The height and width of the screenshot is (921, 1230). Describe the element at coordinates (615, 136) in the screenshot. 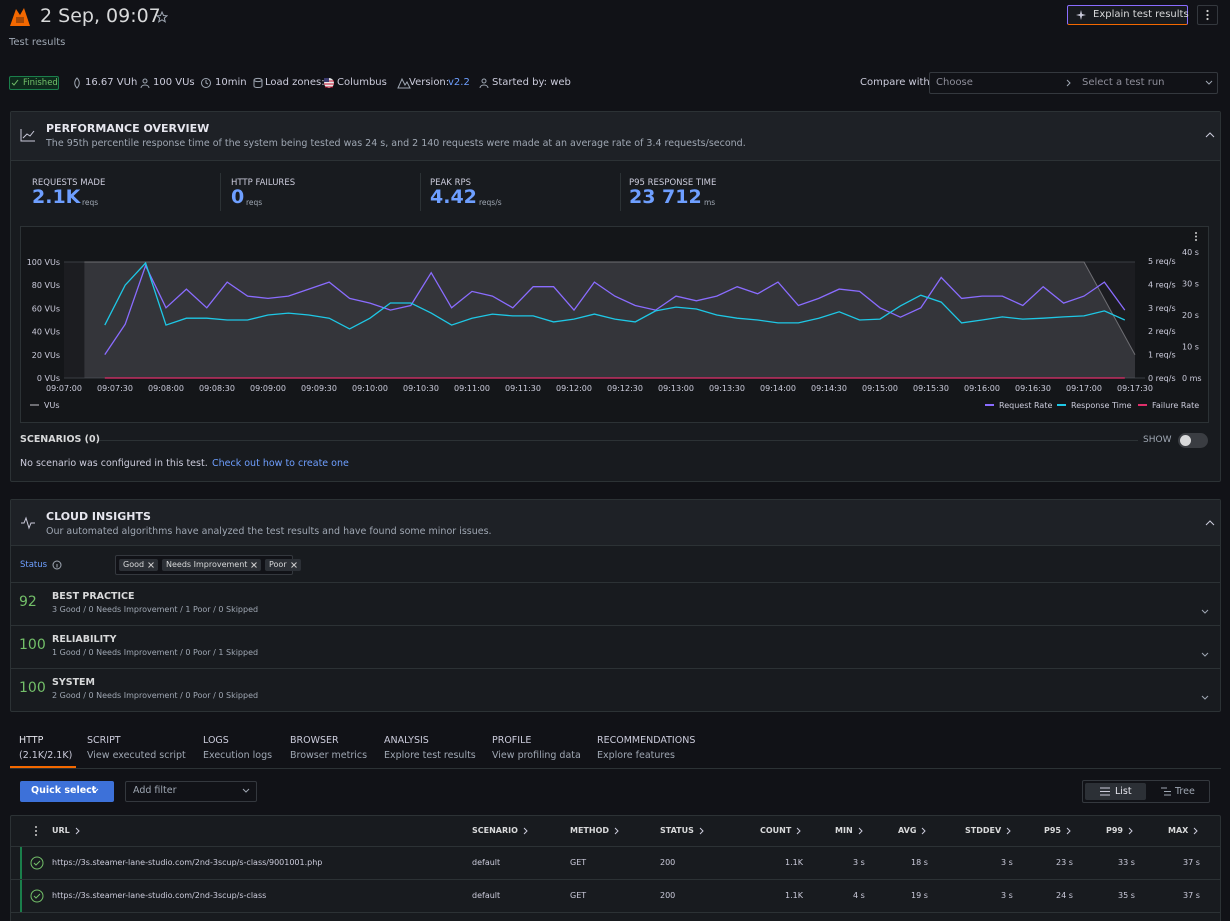

I see `performance-header` at that location.